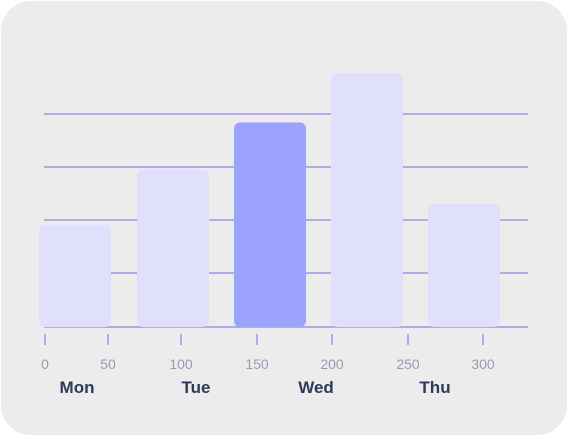 This screenshot has height=437, width=568. I want to click on category-label-thu: Thu, so click(434, 387).